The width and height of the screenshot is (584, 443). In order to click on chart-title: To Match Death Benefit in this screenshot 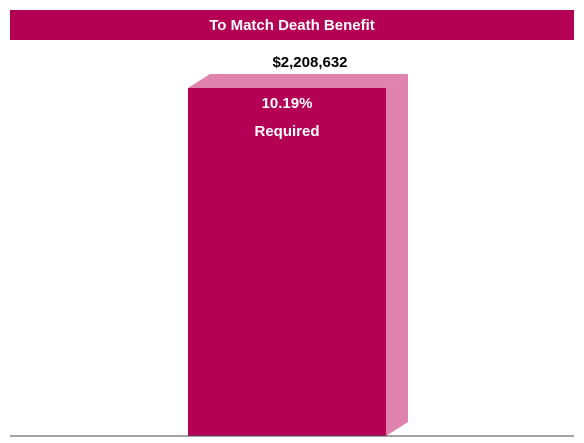, I will do `click(292, 25)`.